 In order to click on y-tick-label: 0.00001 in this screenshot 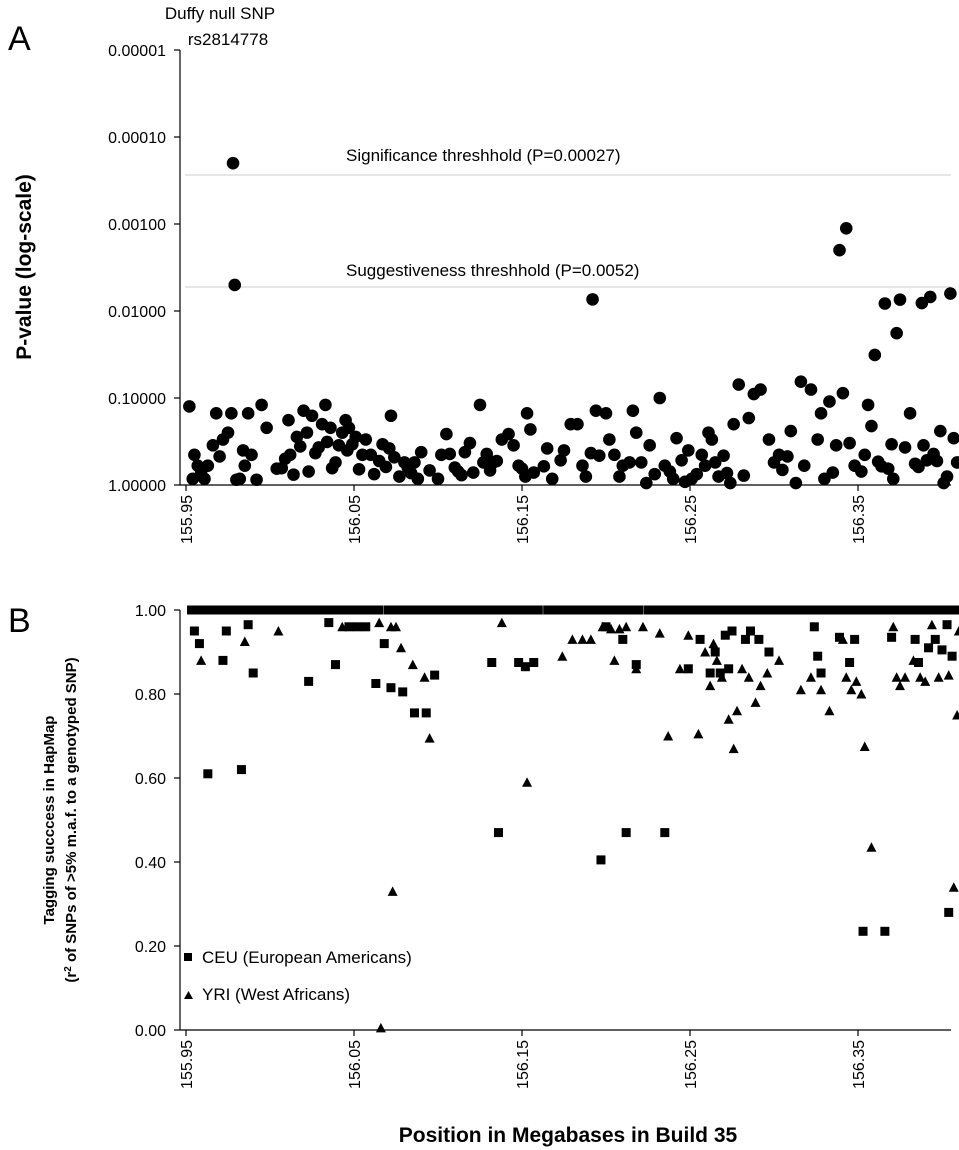, I will do `click(137, 51)`.